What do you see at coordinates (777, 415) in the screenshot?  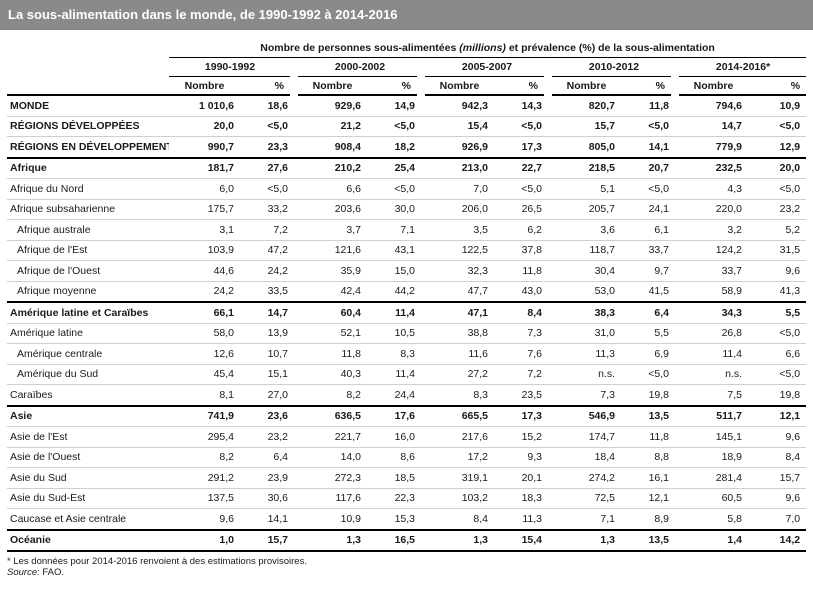 I see `prevalence-cell: 12,1` at bounding box center [777, 415].